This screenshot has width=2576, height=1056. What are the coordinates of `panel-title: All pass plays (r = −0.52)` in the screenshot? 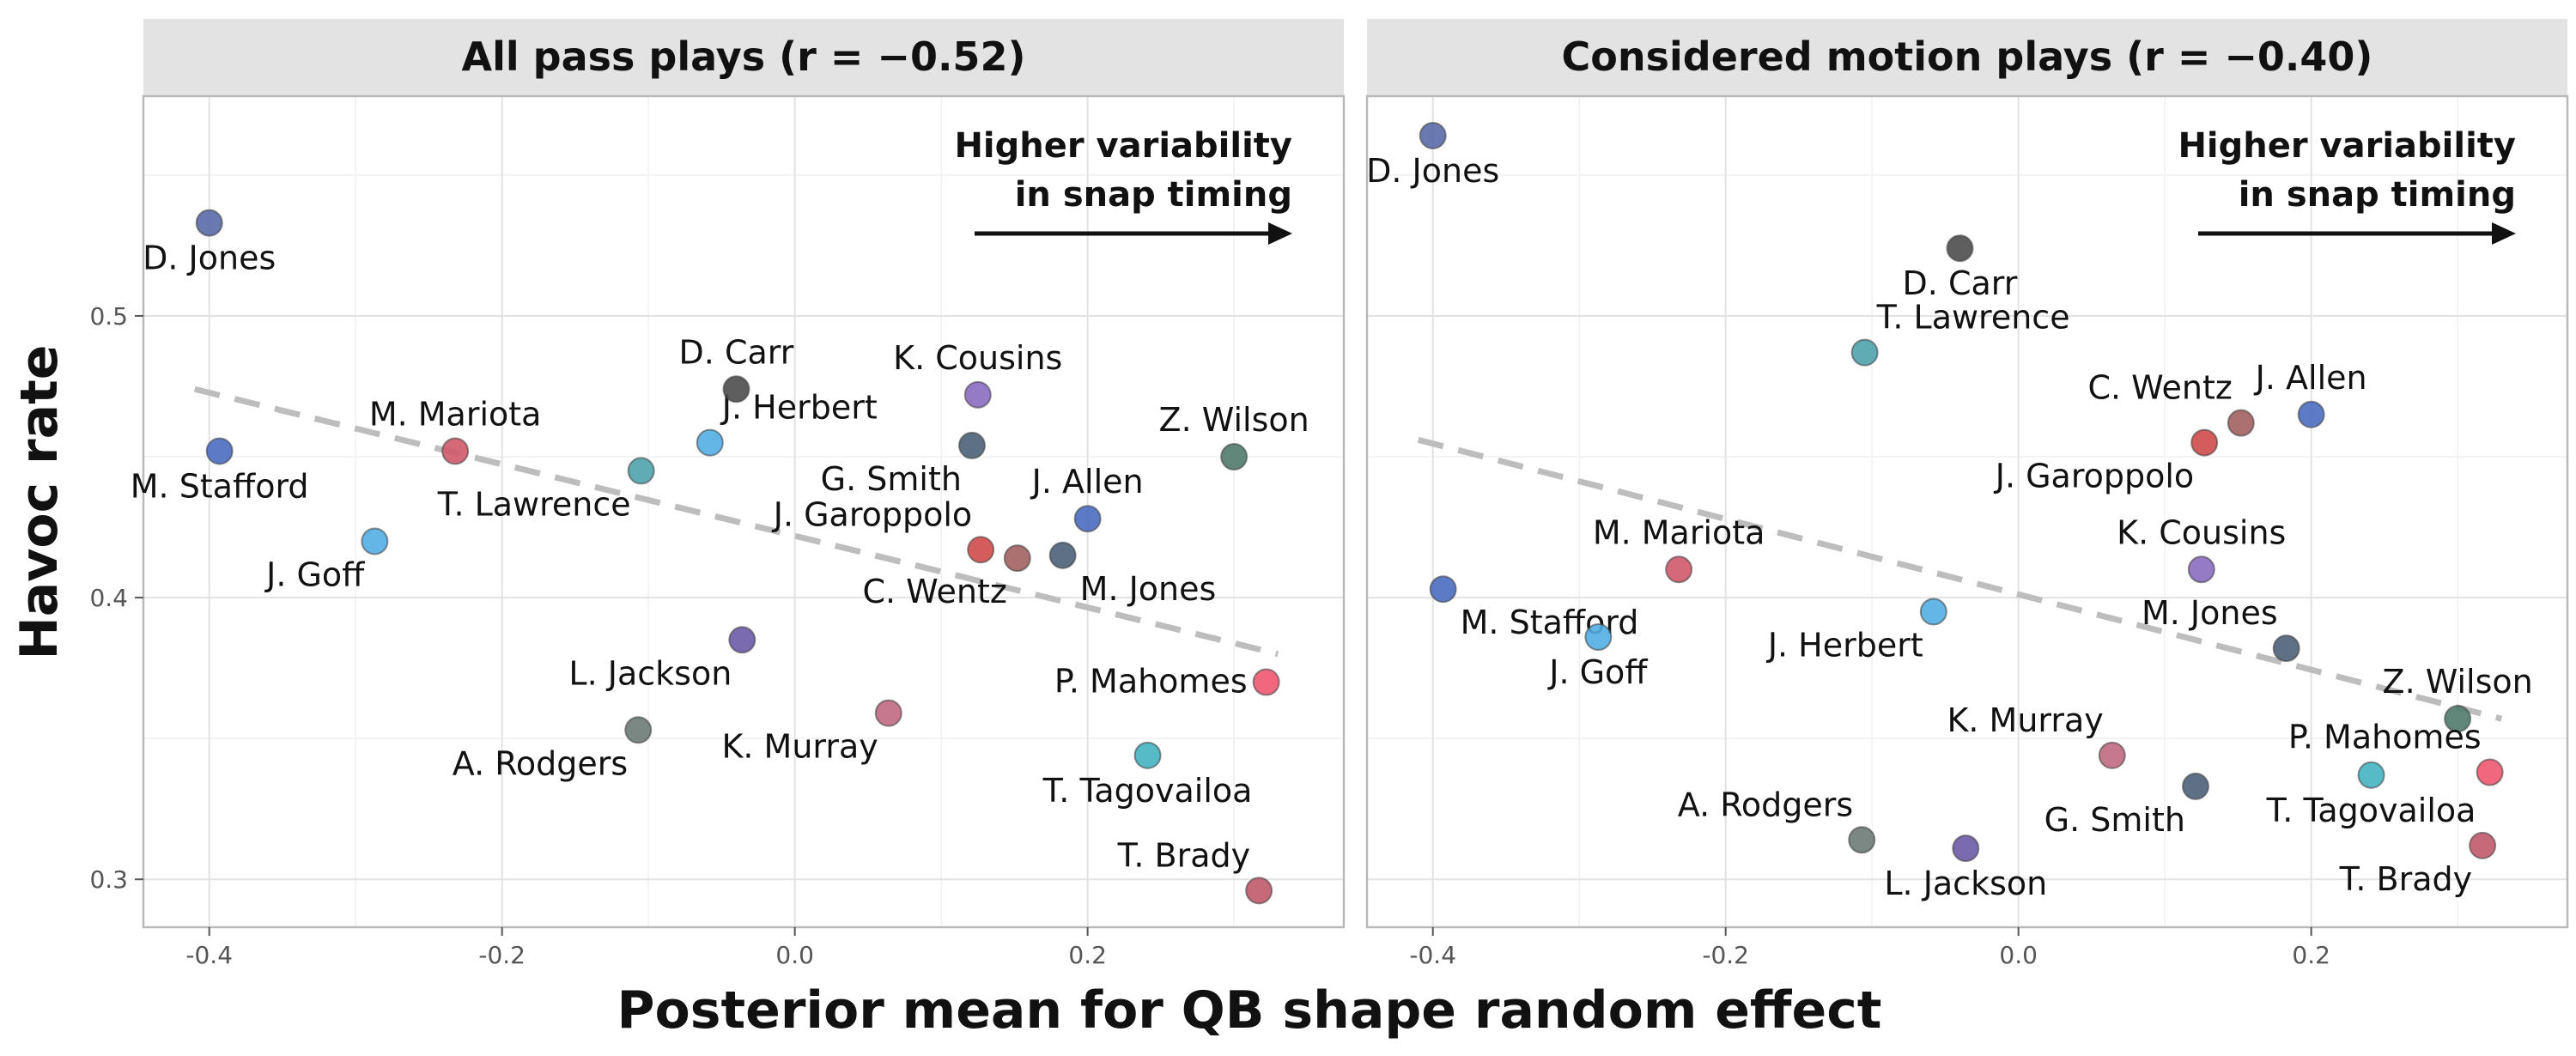 It's located at (744, 56).